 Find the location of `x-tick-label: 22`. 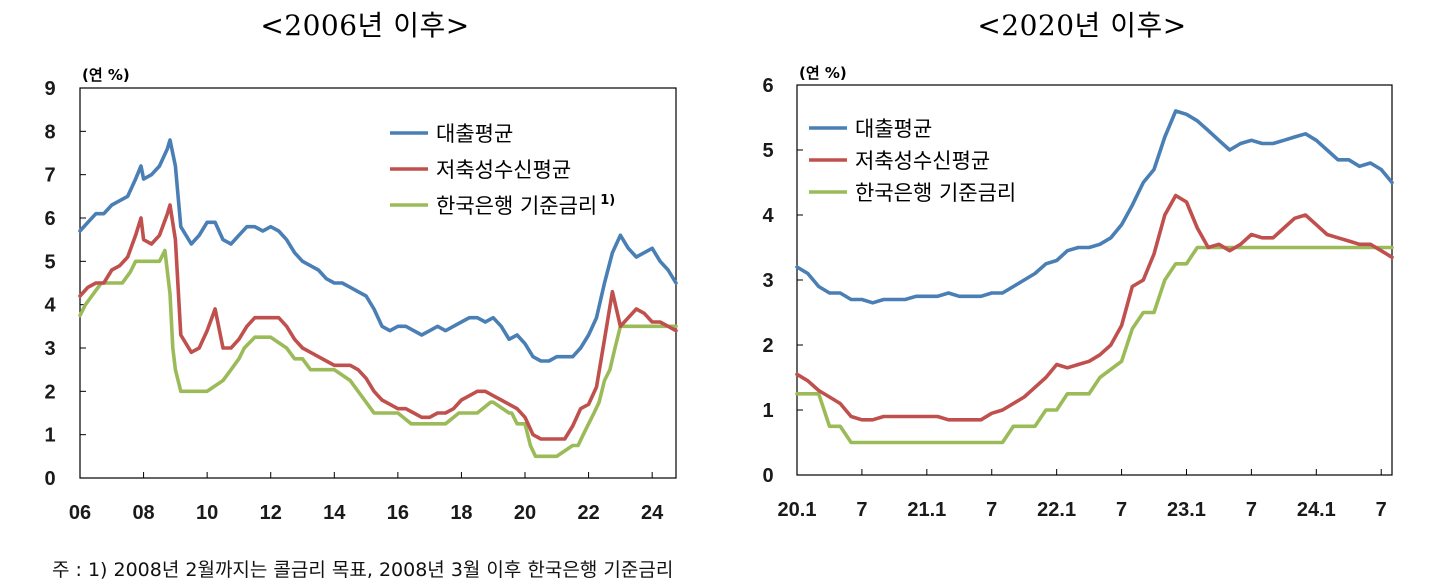

x-tick-label: 22 is located at coordinates (588, 513).